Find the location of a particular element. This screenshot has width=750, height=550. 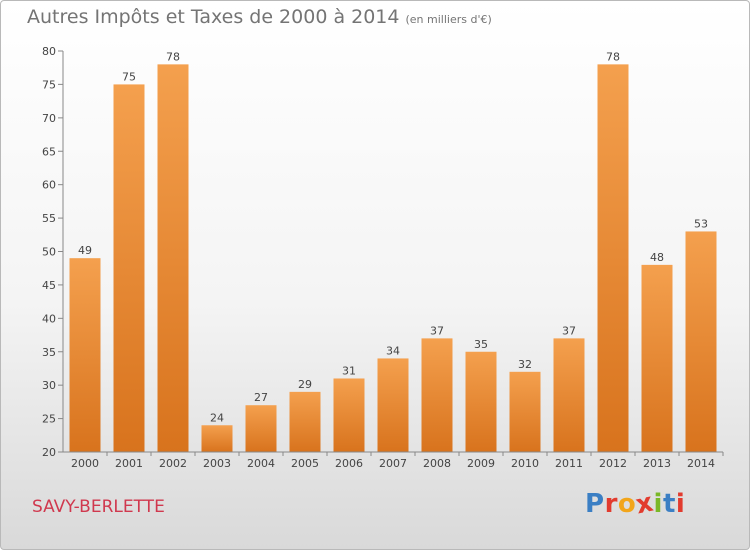

x-tick-label: 2010 is located at coordinates (525, 463).